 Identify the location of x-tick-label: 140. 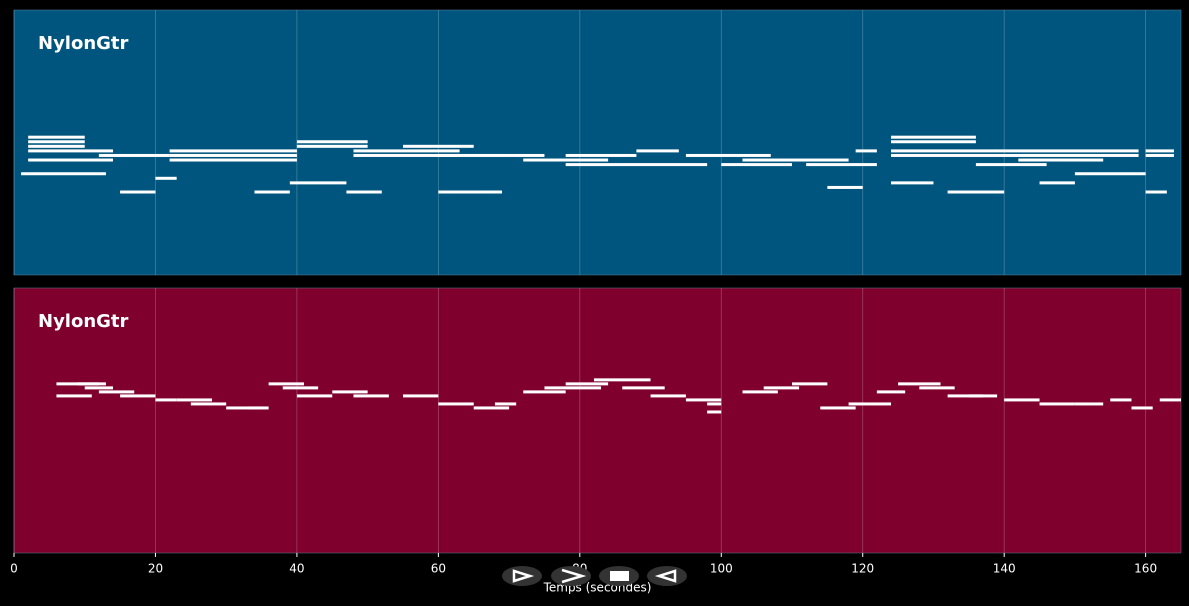
(1004, 569).